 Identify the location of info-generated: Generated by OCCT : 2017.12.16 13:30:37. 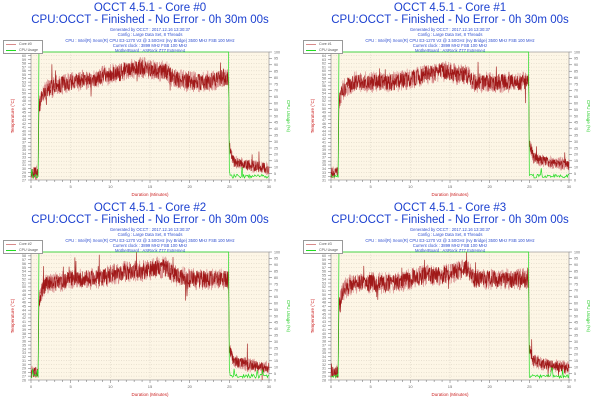
(450, 229).